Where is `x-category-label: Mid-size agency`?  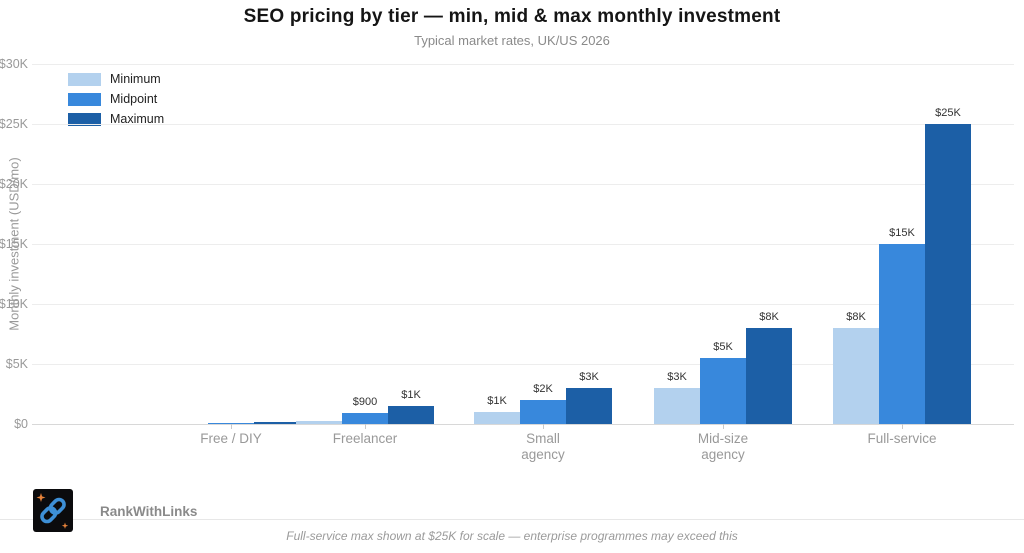 x-category-label: Mid-size agency is located at coordinates (723, 446).